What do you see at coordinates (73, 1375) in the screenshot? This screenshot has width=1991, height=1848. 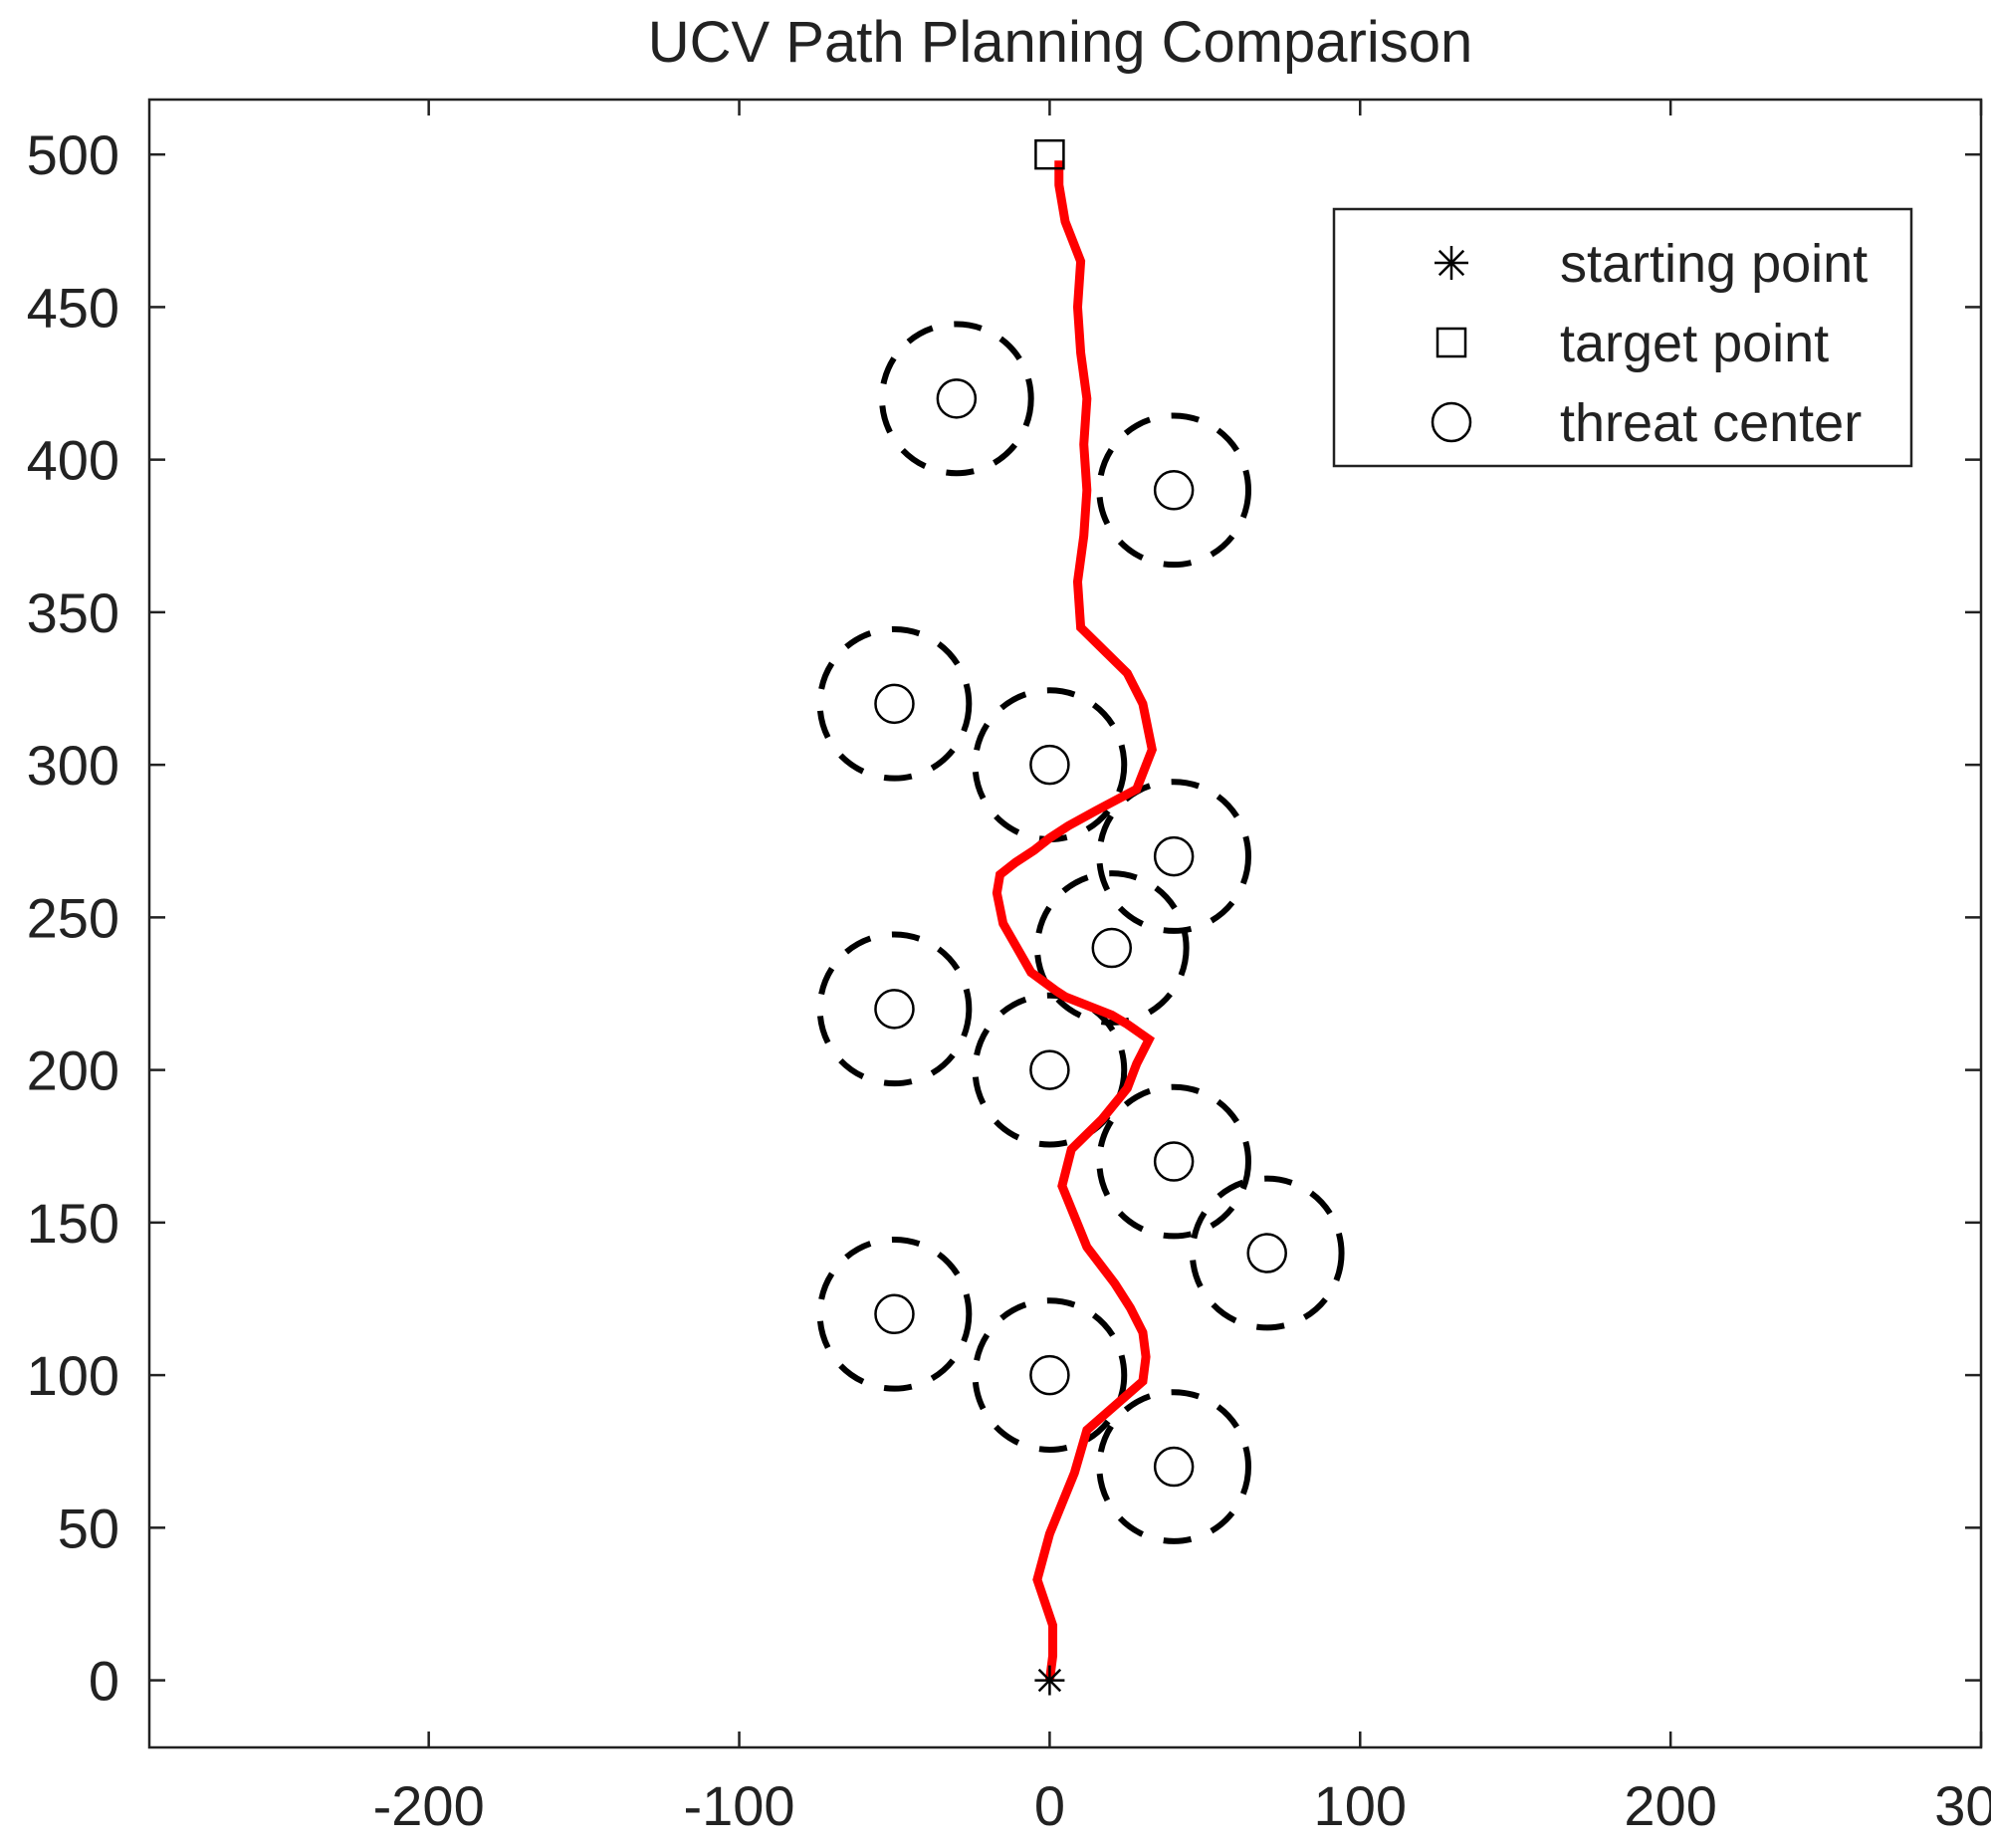 I see `y-tick-label: 100` at bounding box center [73, 1375].